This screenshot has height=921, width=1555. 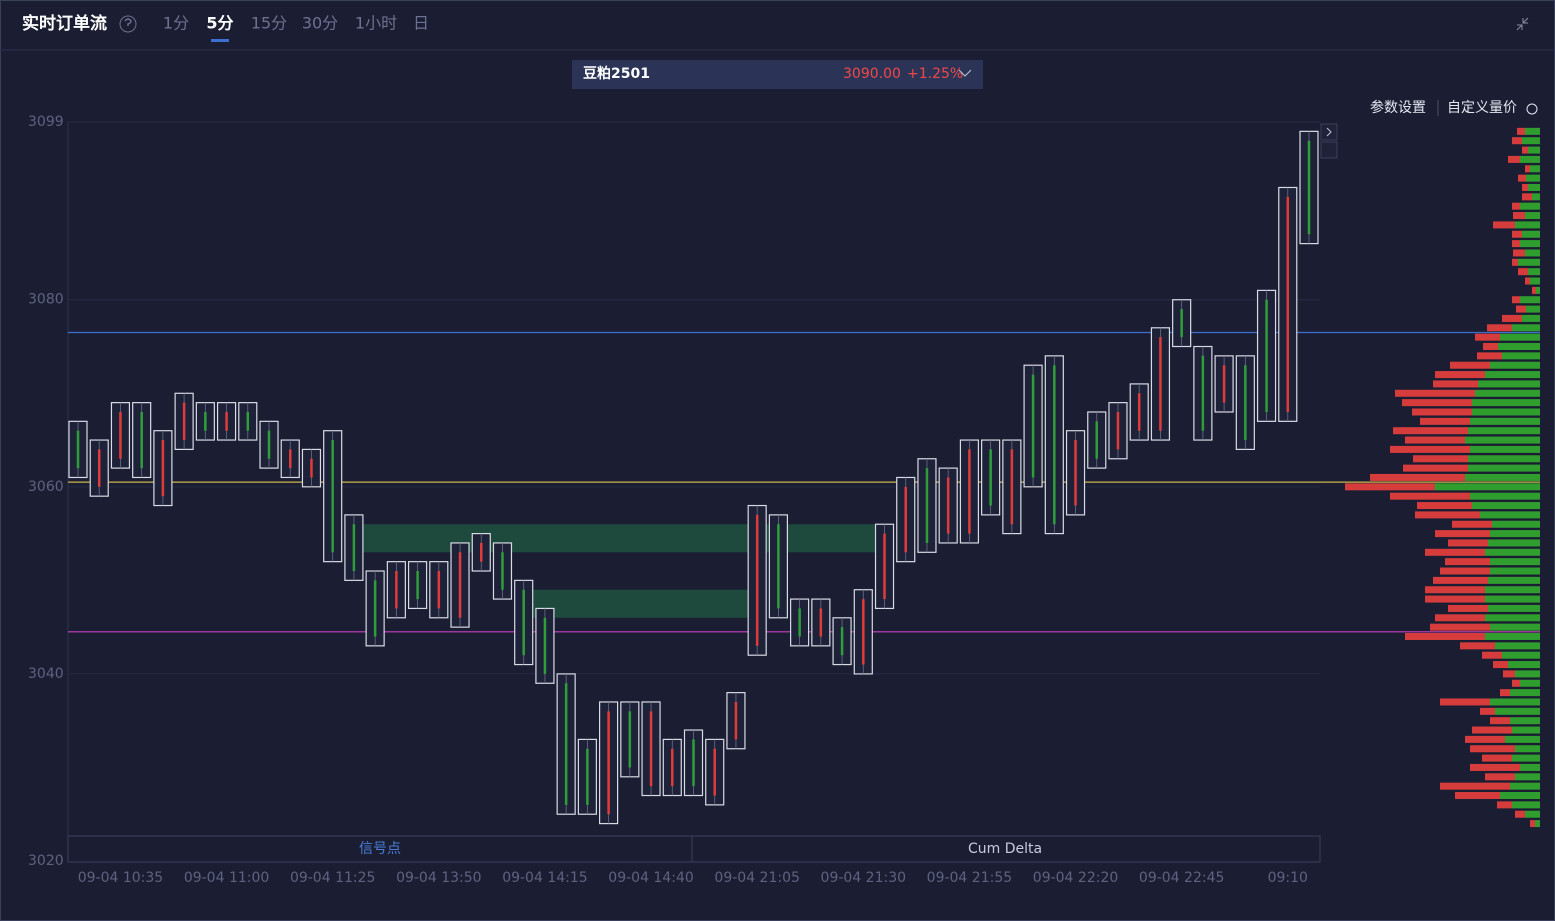 I want to click on help-mark, so click(x=128, y=22).